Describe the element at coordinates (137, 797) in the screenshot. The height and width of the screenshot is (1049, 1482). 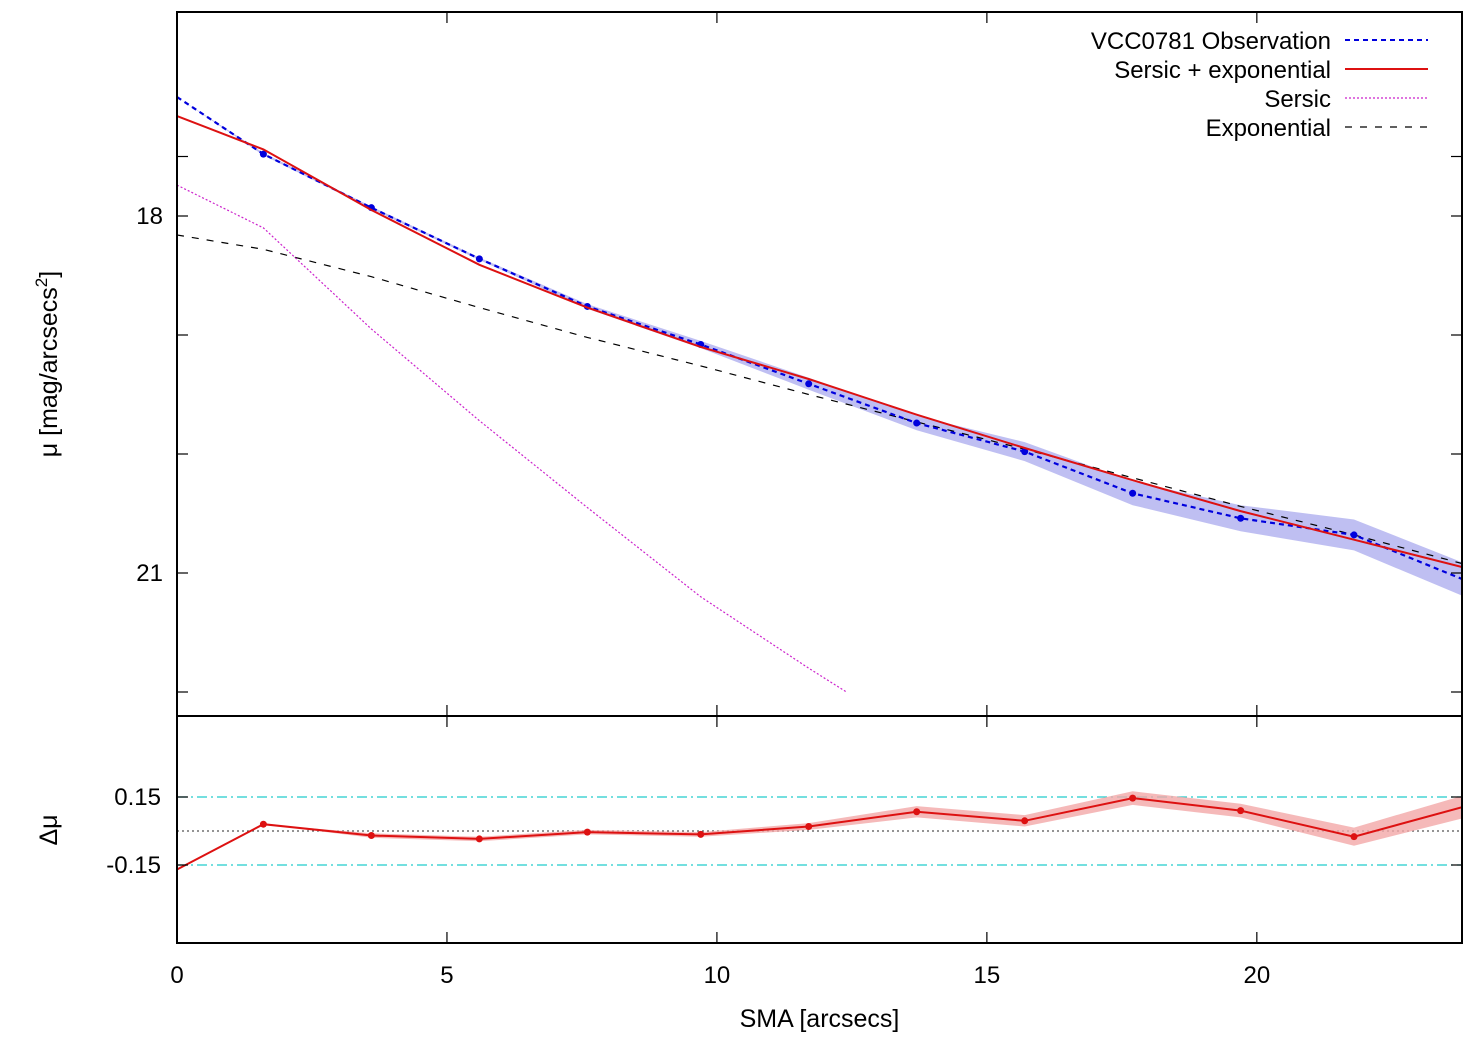
I see `y-tick-label: 0.15` at that location.